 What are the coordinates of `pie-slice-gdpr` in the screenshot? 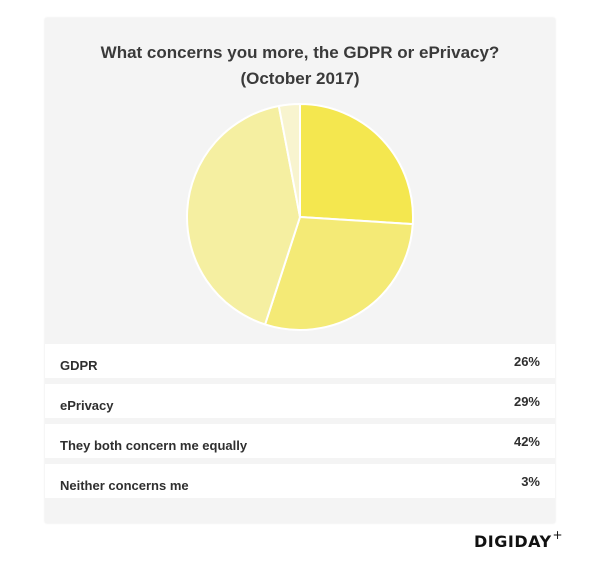 It's located at (356, 164).